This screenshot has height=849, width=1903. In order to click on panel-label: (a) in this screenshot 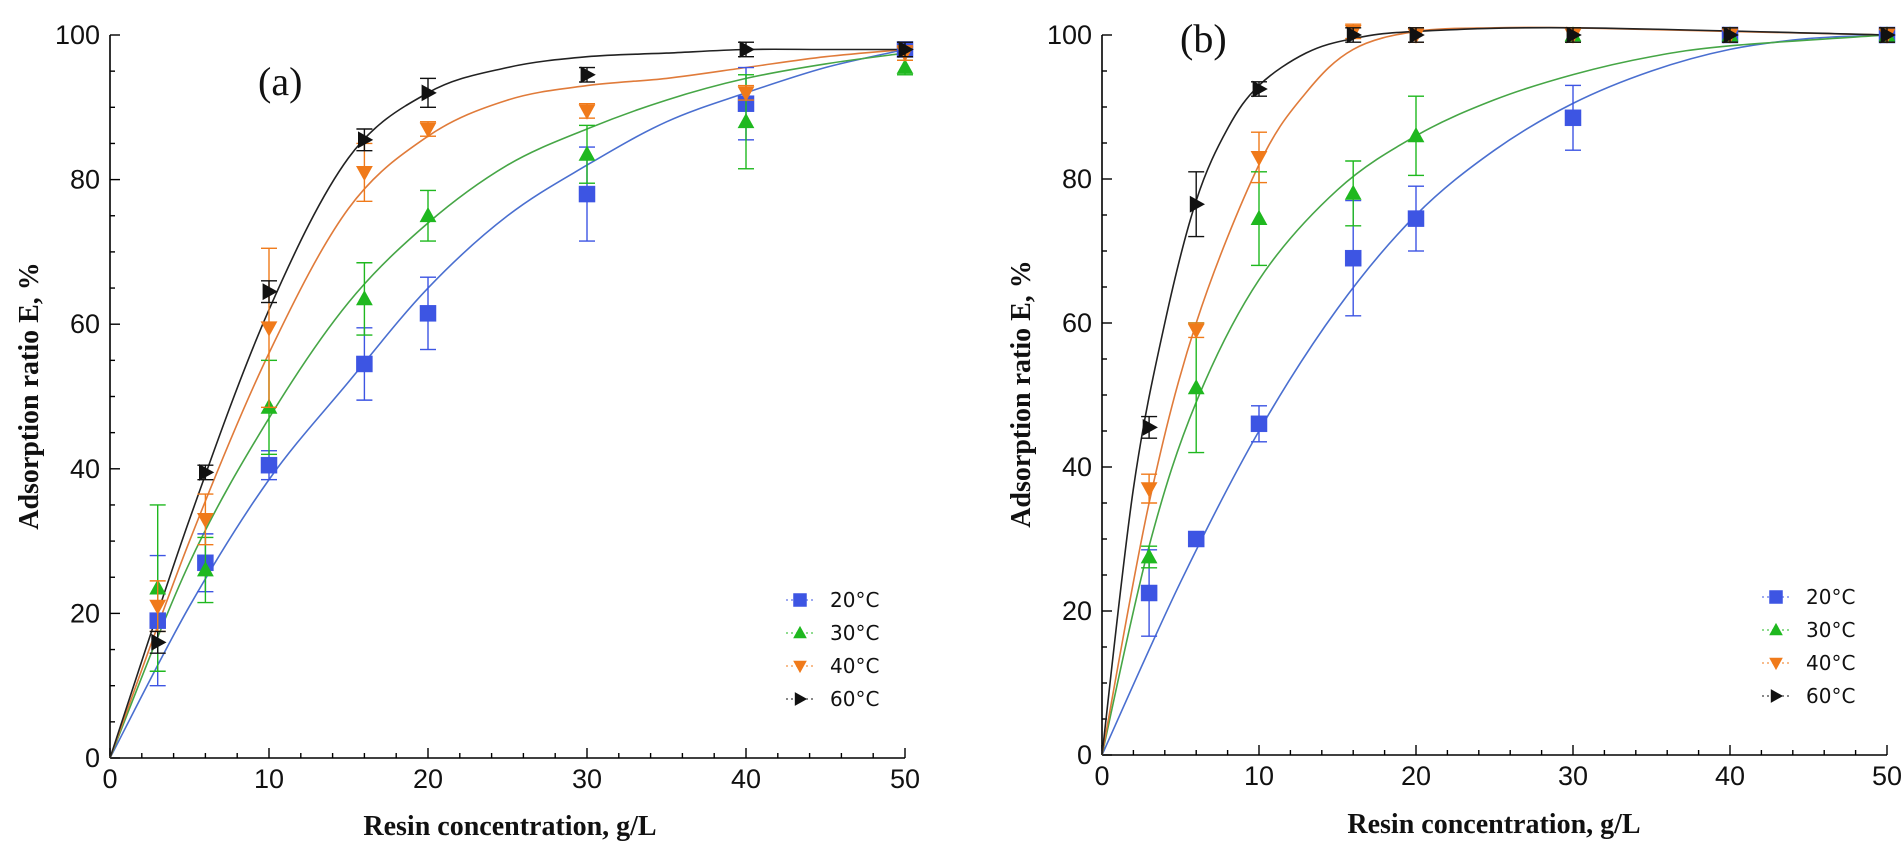, I will do `click(280, 81)`.